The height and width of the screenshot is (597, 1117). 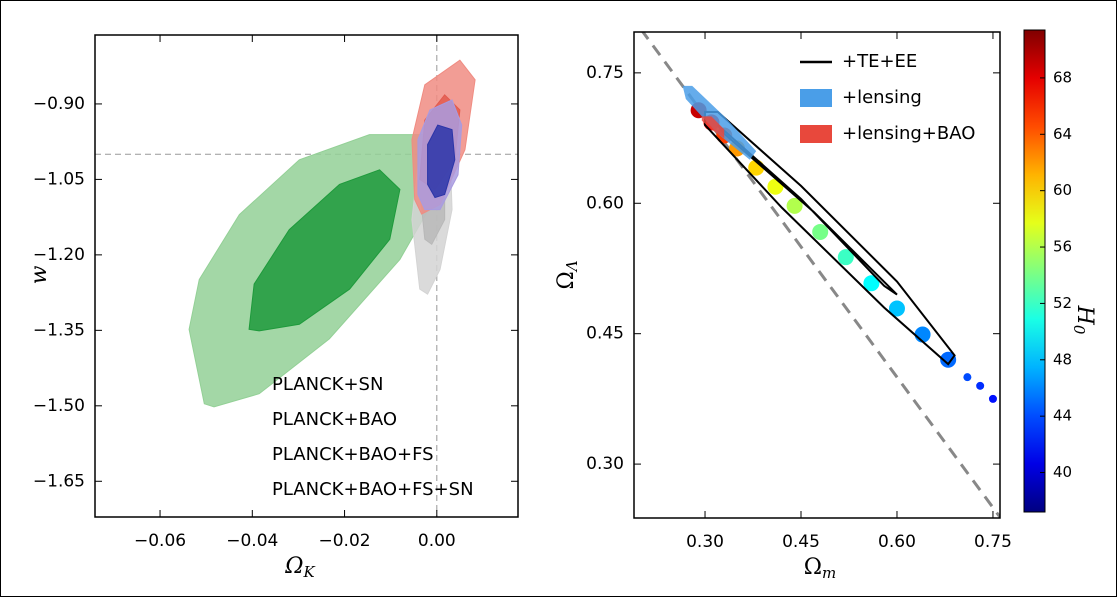 I want to click on axis-label: H0, so click(x=1083, y=320).